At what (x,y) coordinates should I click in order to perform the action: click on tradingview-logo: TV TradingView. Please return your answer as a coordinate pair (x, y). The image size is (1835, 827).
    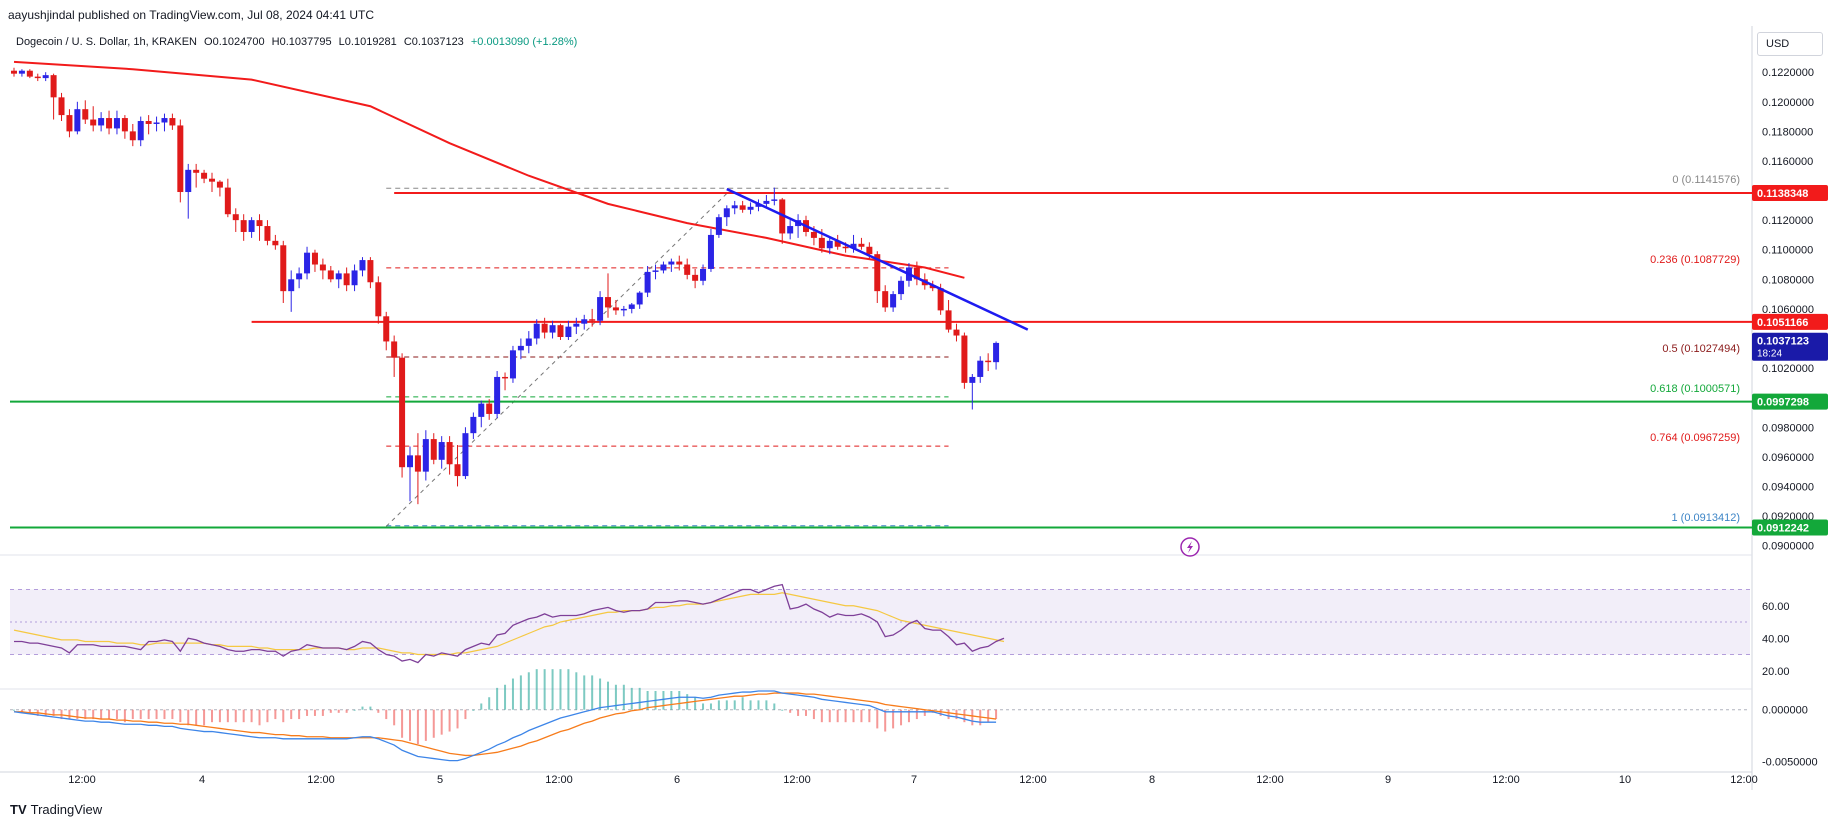
    Looking at the image, I should click on (56, 809).